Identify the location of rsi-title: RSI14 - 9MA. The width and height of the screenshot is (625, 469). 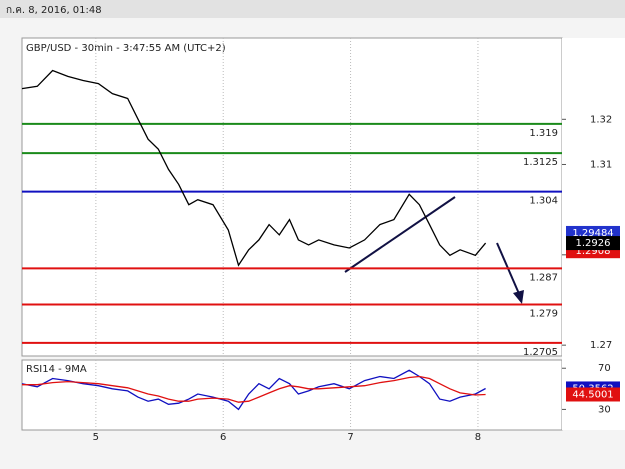
(56, 369).